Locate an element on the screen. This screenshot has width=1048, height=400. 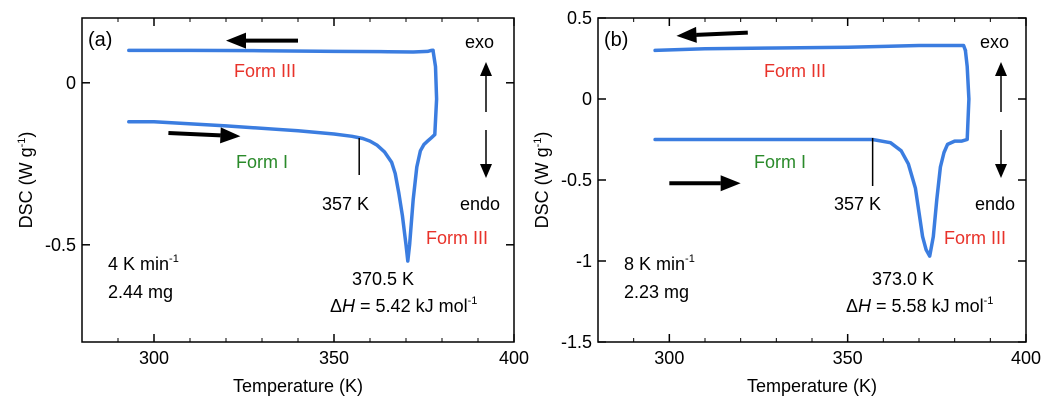
rate-label-a: 4 K min-1 is located at coordinates (143, 263).